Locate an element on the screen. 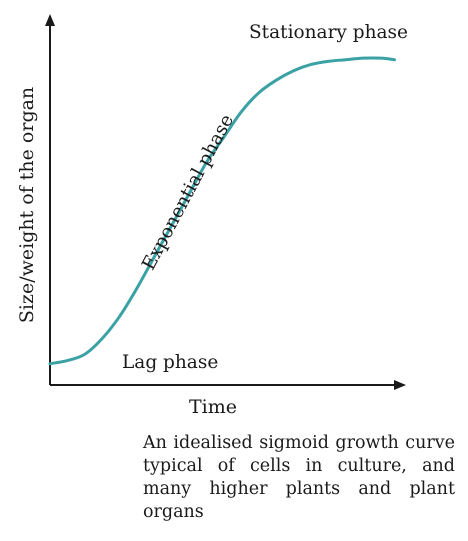 Image resolution: width=468 pixels, height=541 pixels. lag-phase-label: Lag phase is located at coordinates (170, 362).